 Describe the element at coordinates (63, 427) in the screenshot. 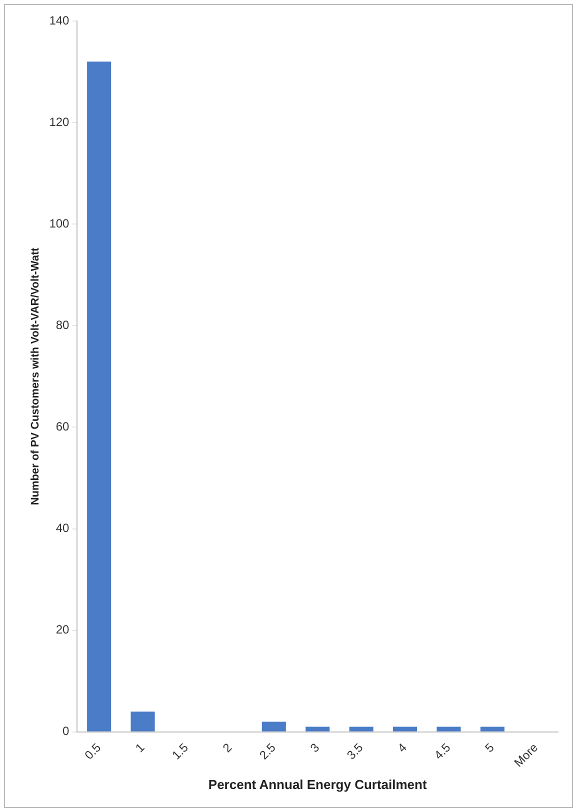

I see `y-tick-label: 60` at that location.